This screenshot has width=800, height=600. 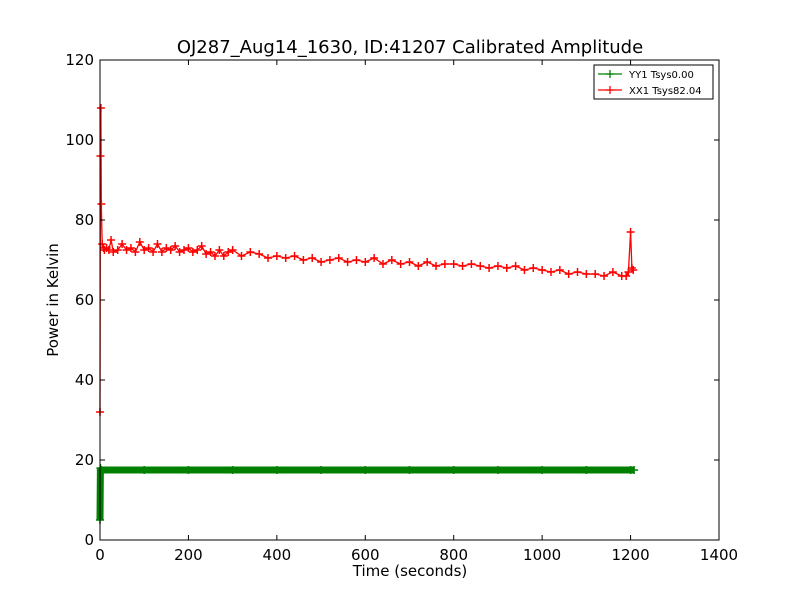 What do you see at coordinates (79, 60) in the screenshot?
I see `y-tick-label: 120` at bounding box center [79, 60].